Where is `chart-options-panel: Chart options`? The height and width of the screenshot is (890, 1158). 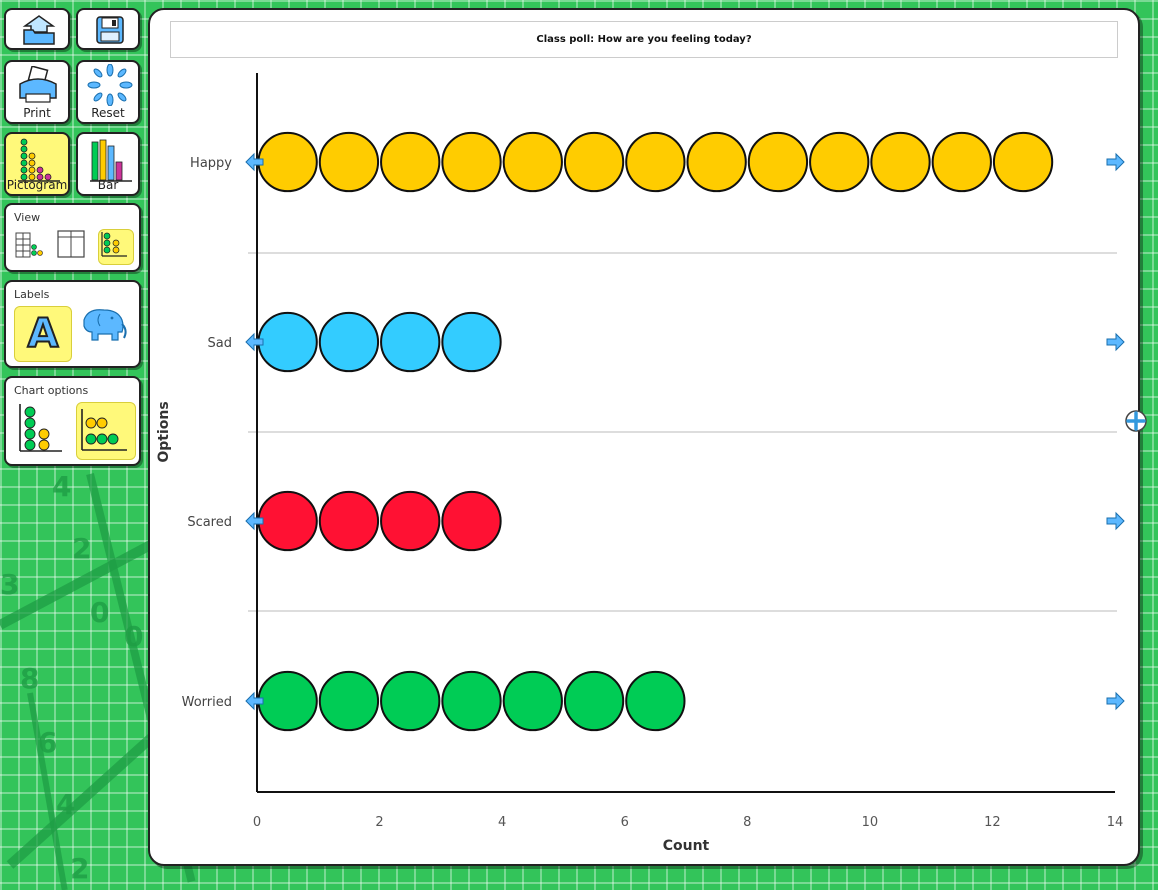 chart-options-panel: Chart options is located at coordinates (72, 421).